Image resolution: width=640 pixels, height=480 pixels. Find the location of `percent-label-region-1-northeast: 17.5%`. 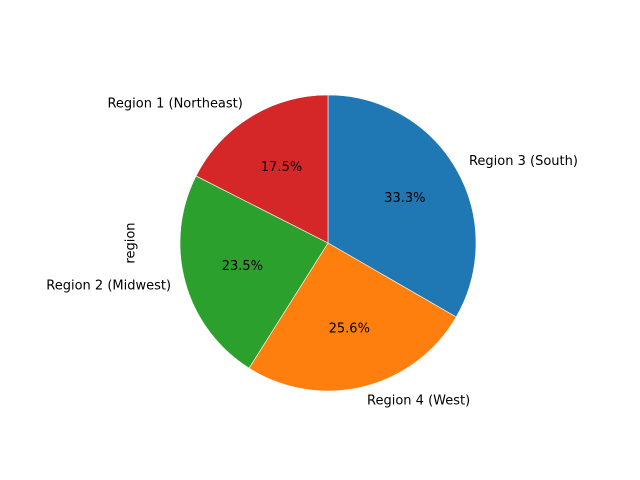

percent-label-region-1-northeast: 17.5% is located at coordinates (281, 167).